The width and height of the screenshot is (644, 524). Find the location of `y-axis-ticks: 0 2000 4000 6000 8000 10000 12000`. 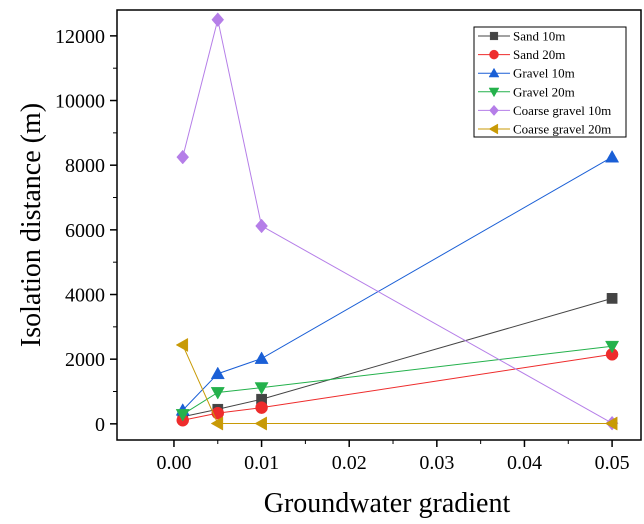

y-axis-ticks: 0 2000 4000 6000 8000 10000 12000 is located at coordinates (86, 231).